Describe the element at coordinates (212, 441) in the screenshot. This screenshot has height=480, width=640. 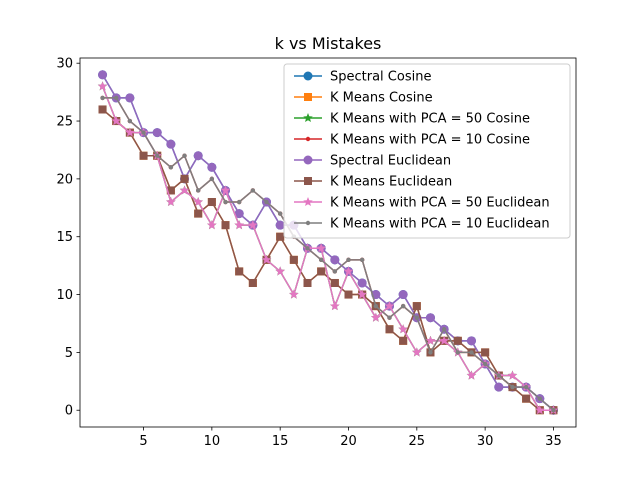
I see `x-tick-label: 10` at that location.